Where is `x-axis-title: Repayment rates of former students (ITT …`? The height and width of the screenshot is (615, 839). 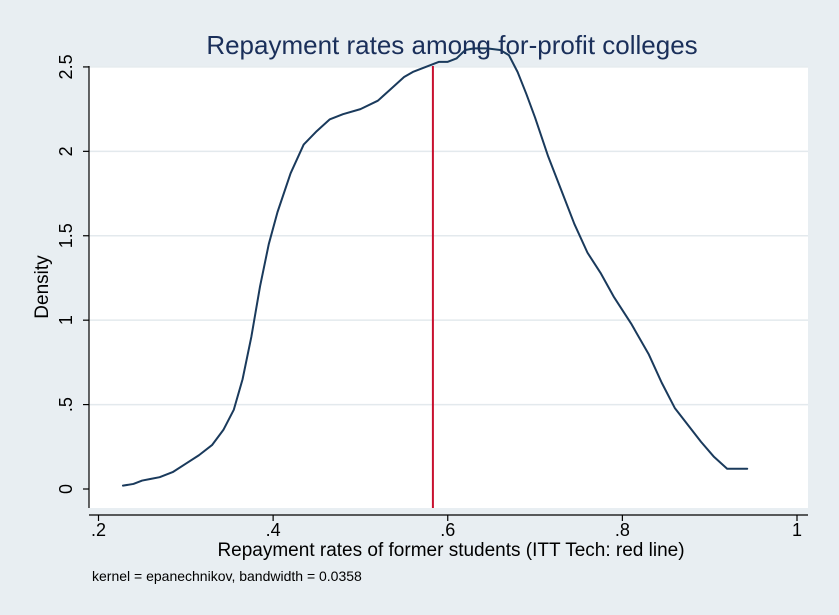
x-axis-title: Repayment rates of former students (ITT … is located at coordinates (450, 550).